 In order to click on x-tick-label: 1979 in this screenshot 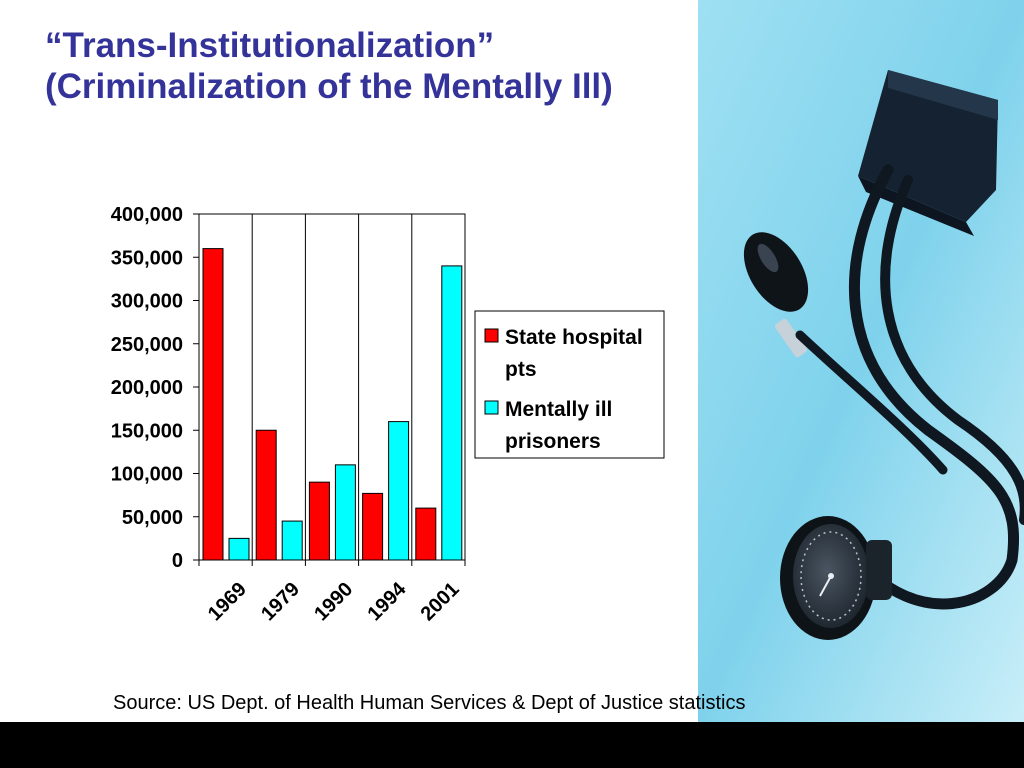, I will do `click(280, 601)`.